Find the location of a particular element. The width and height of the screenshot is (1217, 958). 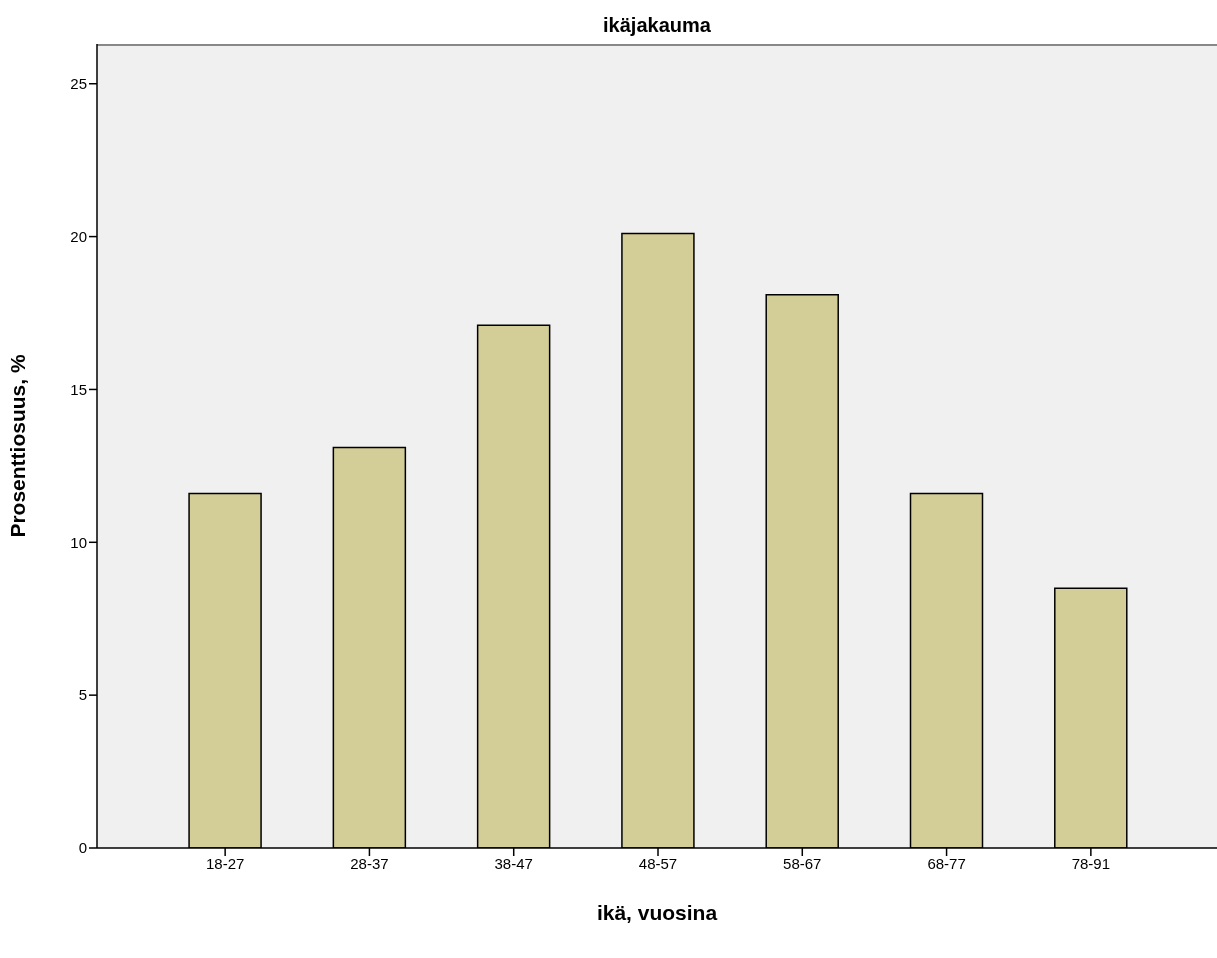

y-tick-label: 10 is located at coordinates (78, 542).